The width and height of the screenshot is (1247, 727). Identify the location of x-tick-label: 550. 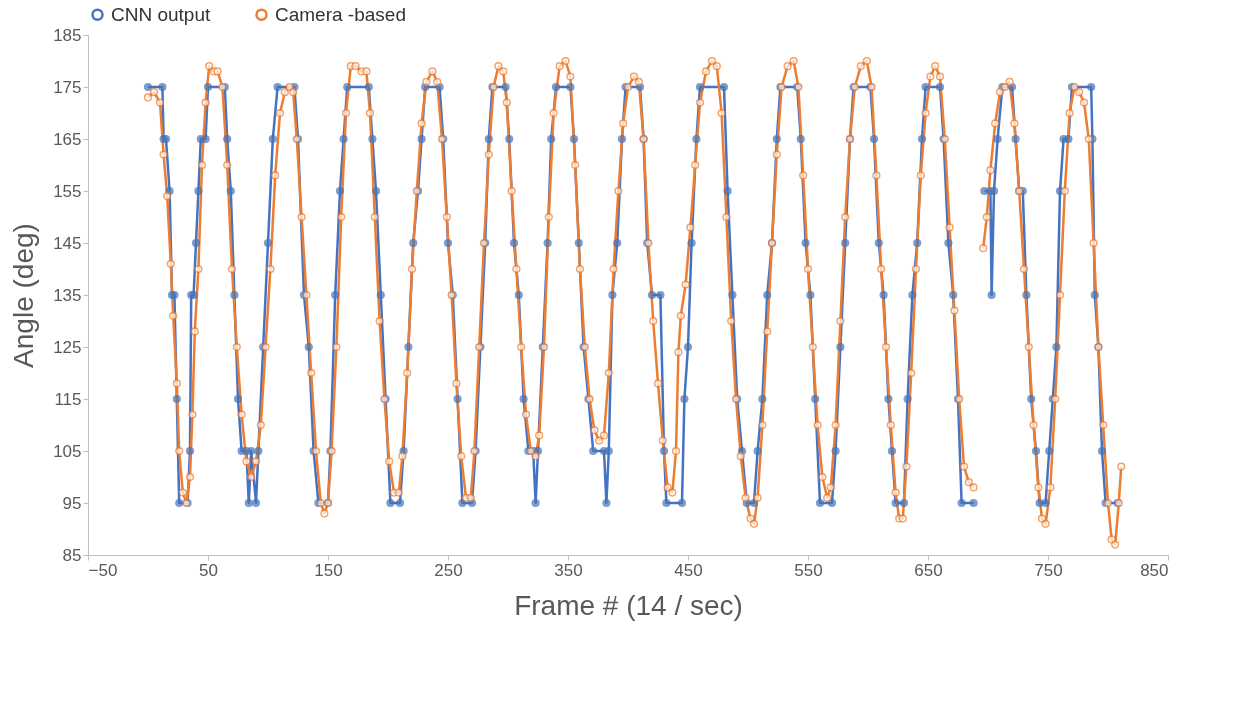
(808, 570).